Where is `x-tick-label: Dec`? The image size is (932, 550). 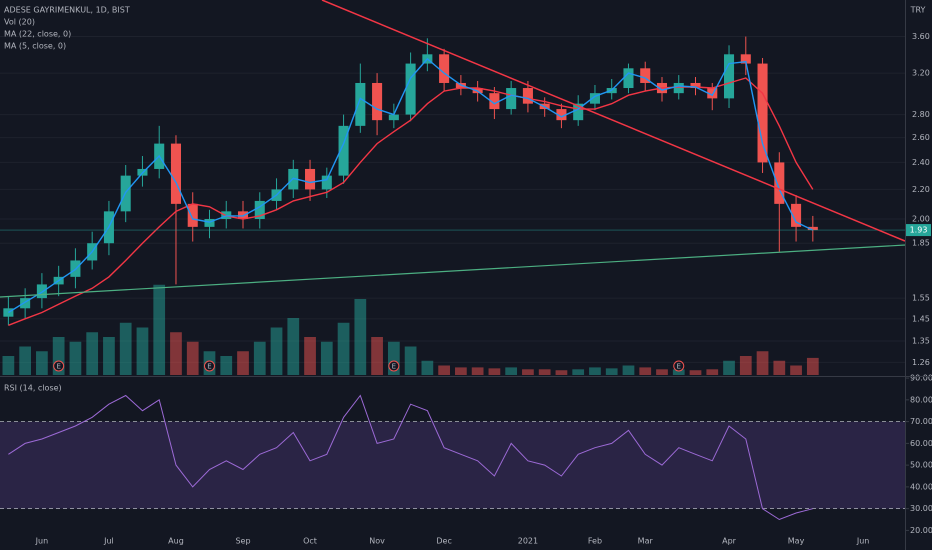
x-tick-label: Dec is located at coordinates (443, 541).